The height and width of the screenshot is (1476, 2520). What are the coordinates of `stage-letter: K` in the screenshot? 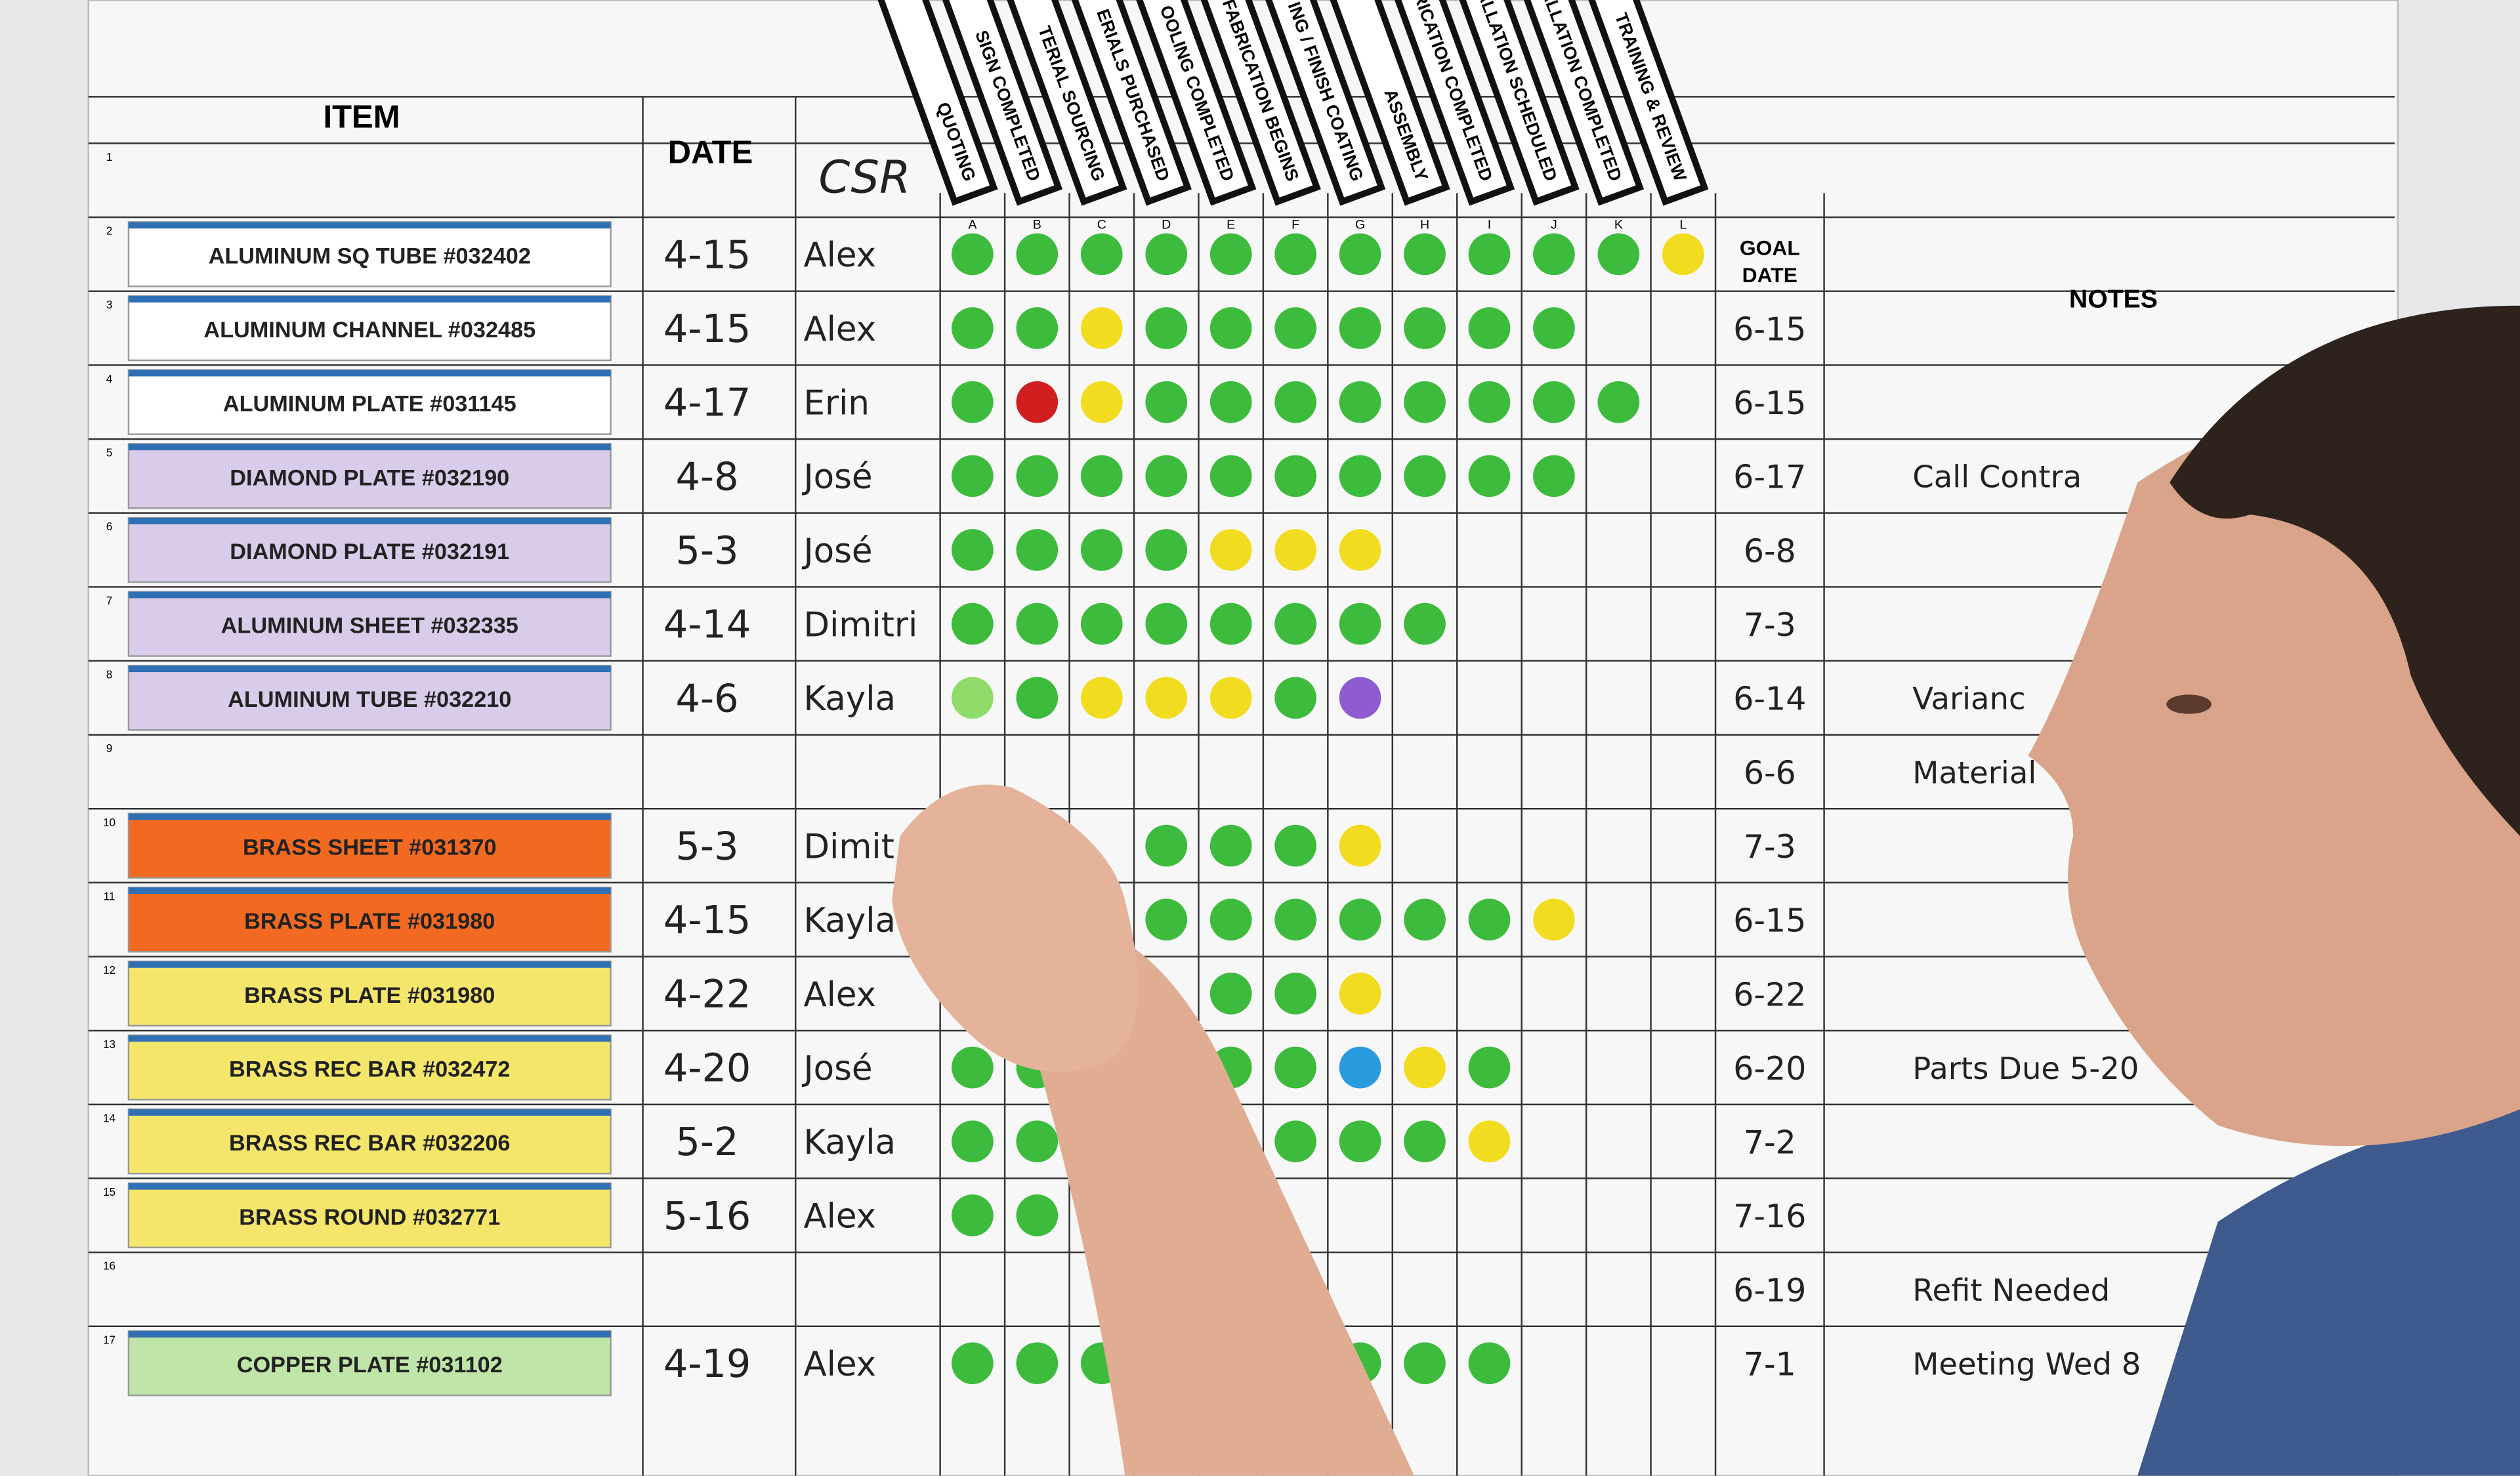 It's located at (1618, 224).